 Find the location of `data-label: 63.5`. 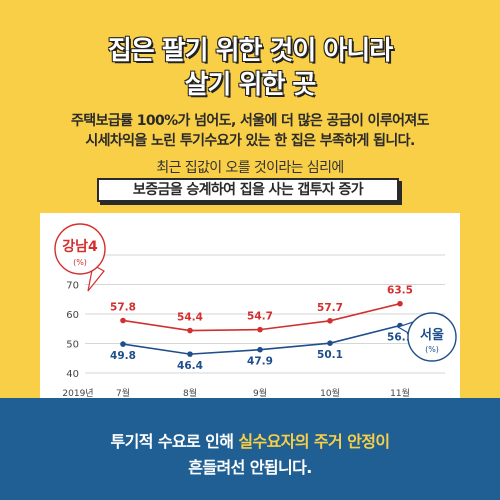

data-label: 63.5 is located at coordinates (400, 291).